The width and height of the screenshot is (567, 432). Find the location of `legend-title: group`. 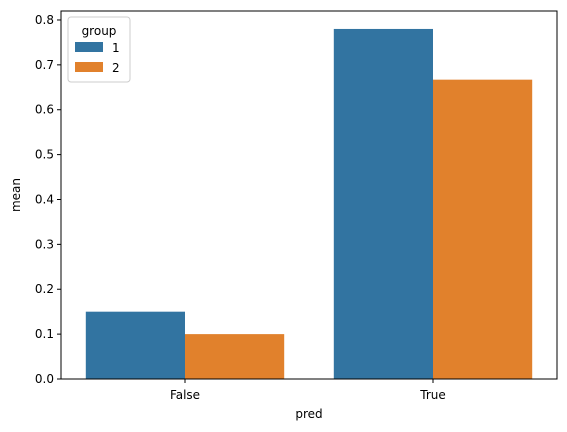

legend-title: group is located at coordinates (99, 31).